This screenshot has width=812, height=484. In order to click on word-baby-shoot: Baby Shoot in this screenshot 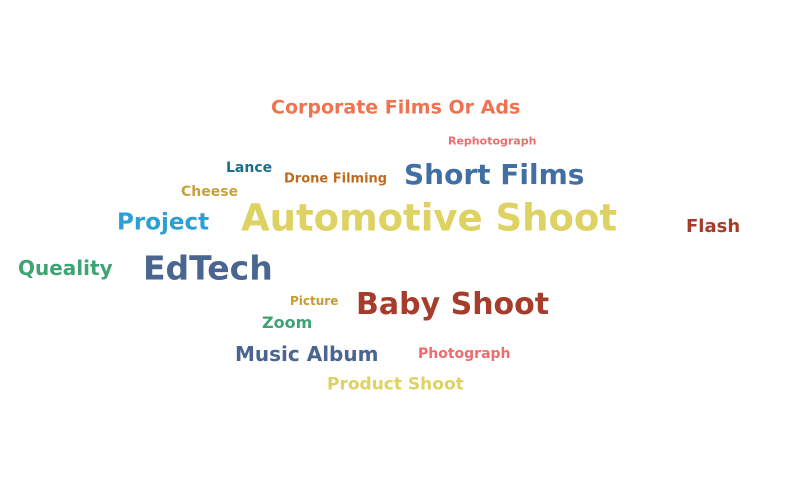, I will do `click(453, 304)`.